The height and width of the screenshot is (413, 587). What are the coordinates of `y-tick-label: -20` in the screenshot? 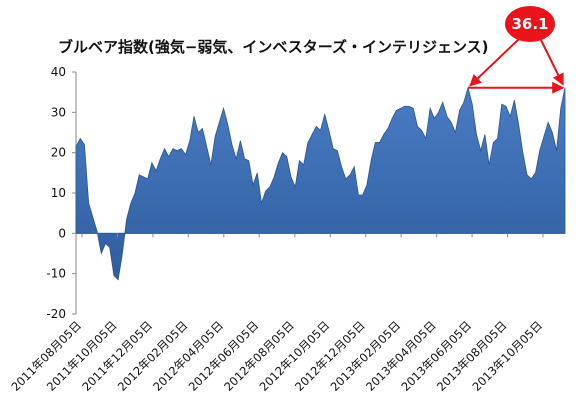 It's located at (56, 314).